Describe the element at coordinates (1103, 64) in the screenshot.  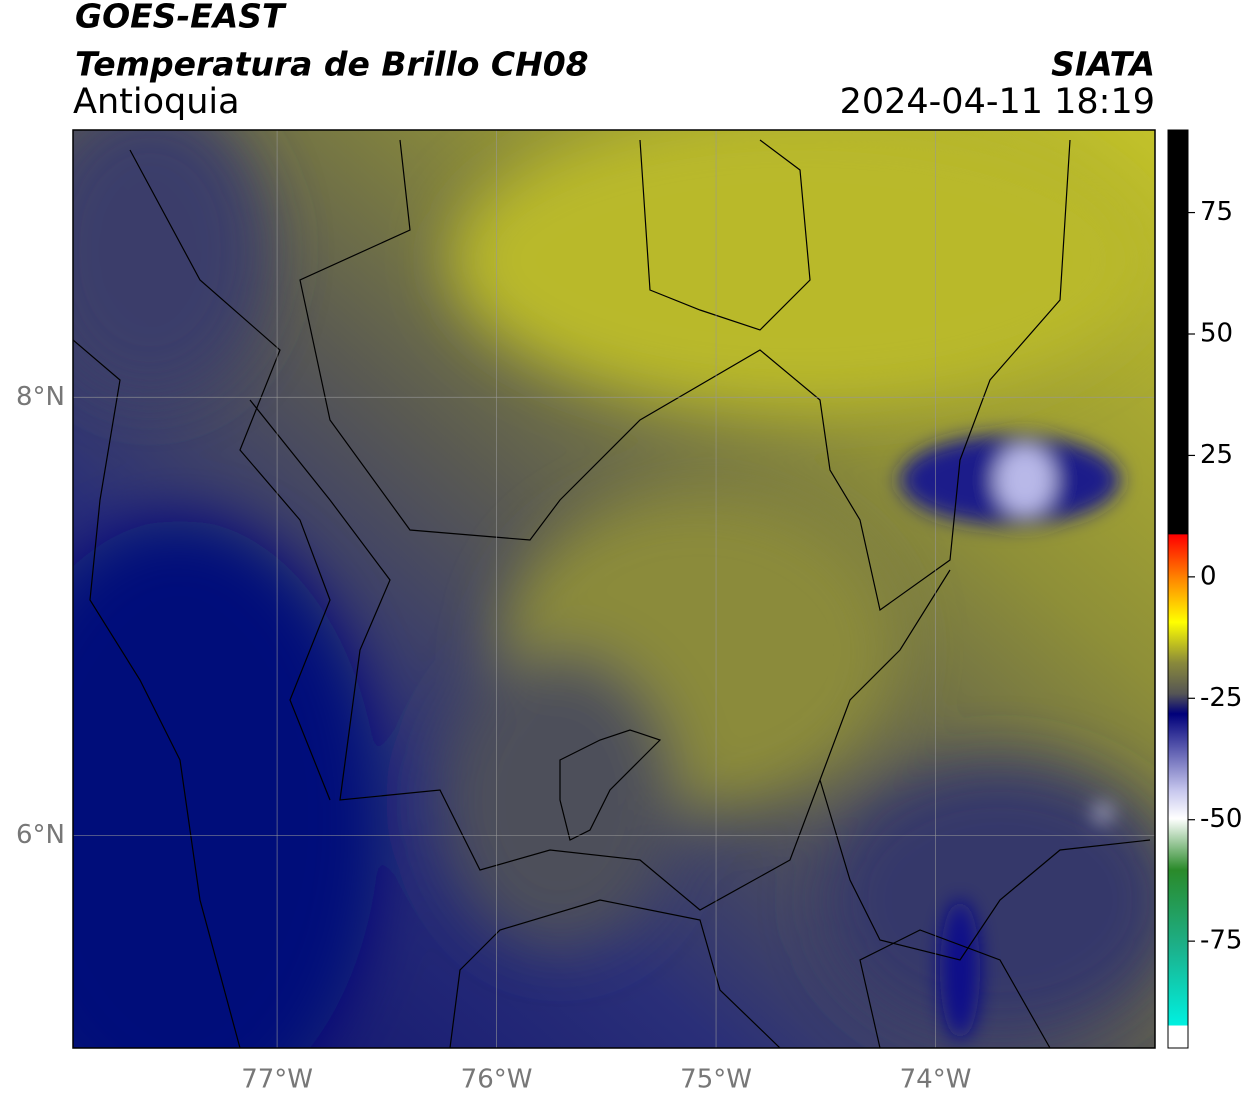
I see `source: SIATA` at that location.